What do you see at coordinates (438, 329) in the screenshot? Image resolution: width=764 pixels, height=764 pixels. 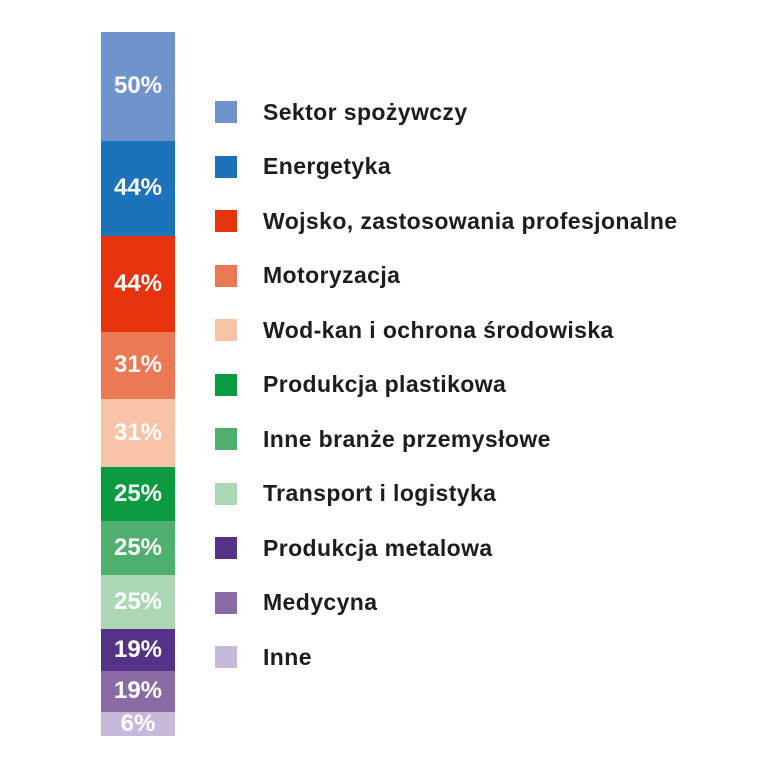 I see `legend-label: Wod-kan i ochrona środowiska` at bounding box center [438, 329].